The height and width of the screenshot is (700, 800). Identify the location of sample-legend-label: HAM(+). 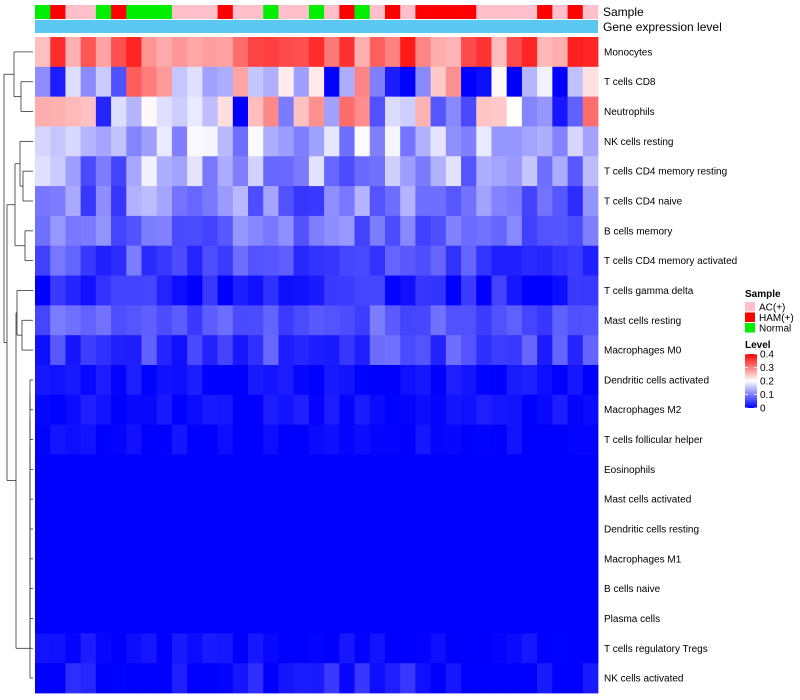
(776, 318).